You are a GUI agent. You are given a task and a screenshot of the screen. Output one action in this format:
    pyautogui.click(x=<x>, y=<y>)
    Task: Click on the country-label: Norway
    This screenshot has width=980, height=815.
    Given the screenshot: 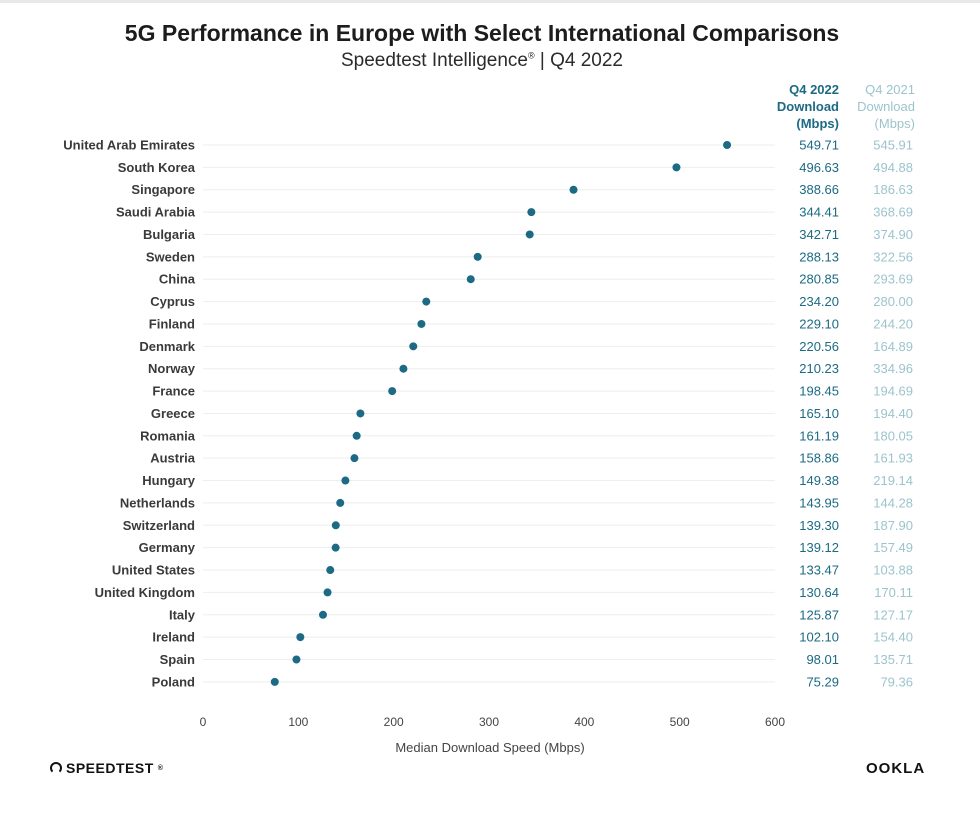 What is the action you would take?
    pyautogui.click(x=172, y=368)
    